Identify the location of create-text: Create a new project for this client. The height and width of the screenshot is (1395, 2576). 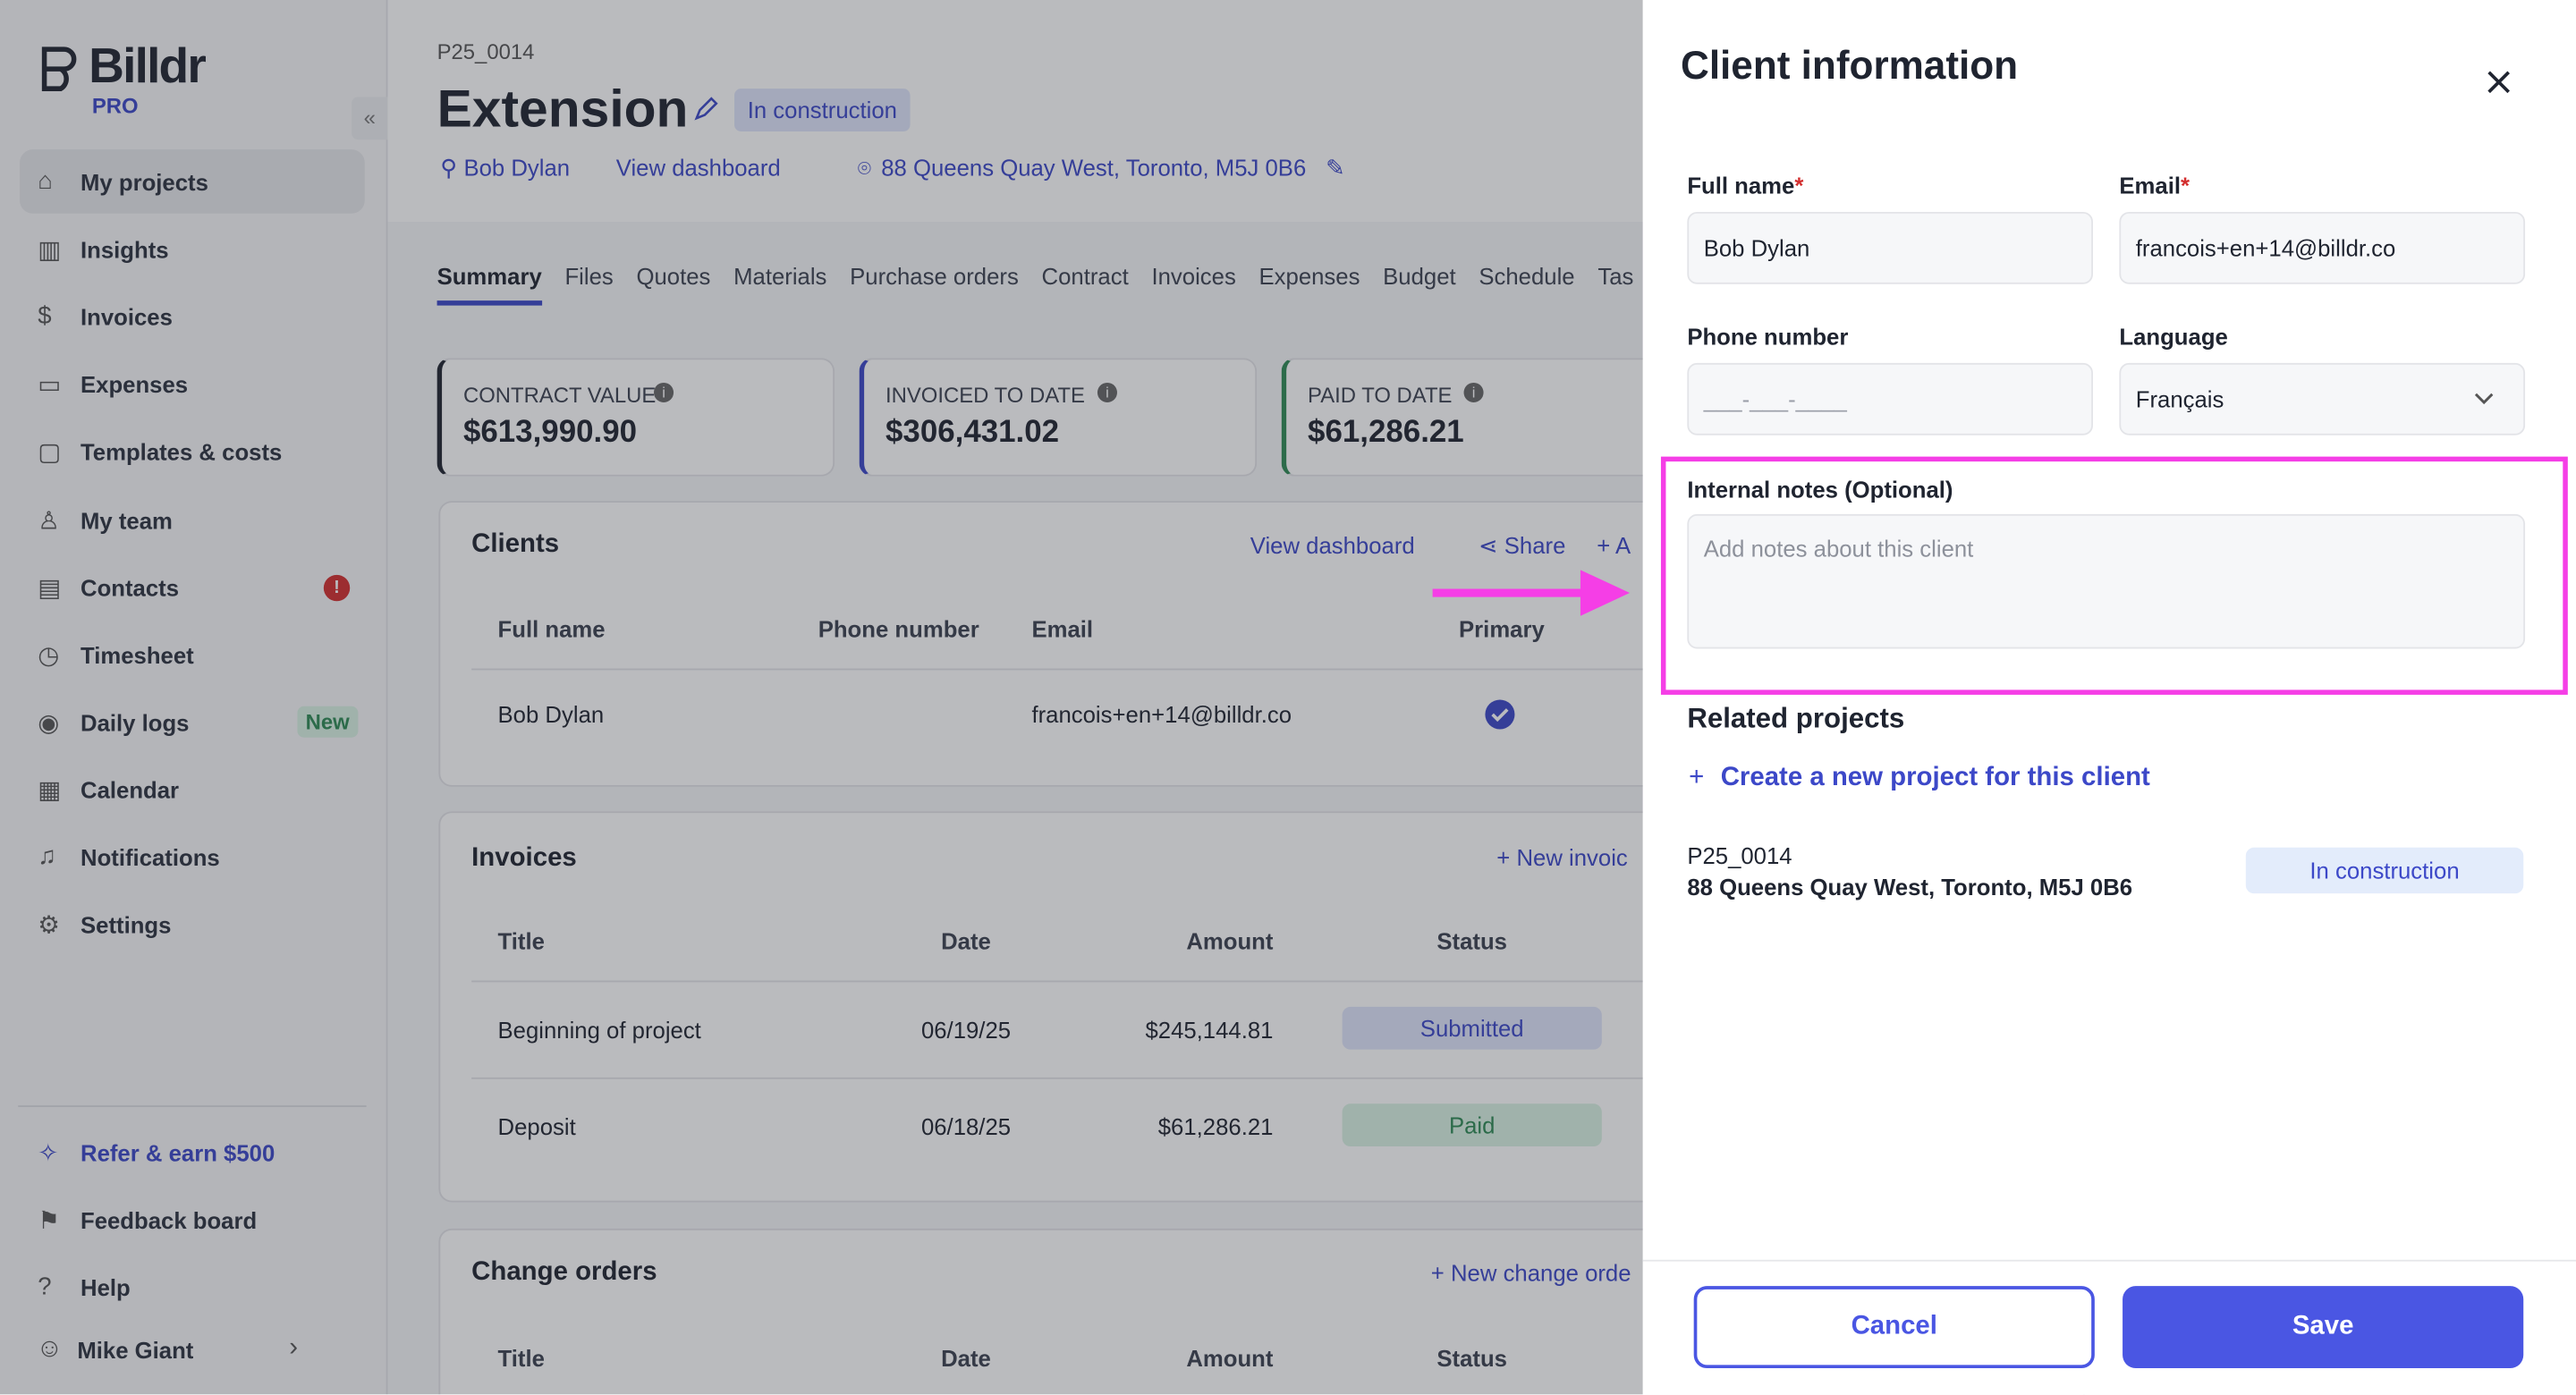
(1935, 778).